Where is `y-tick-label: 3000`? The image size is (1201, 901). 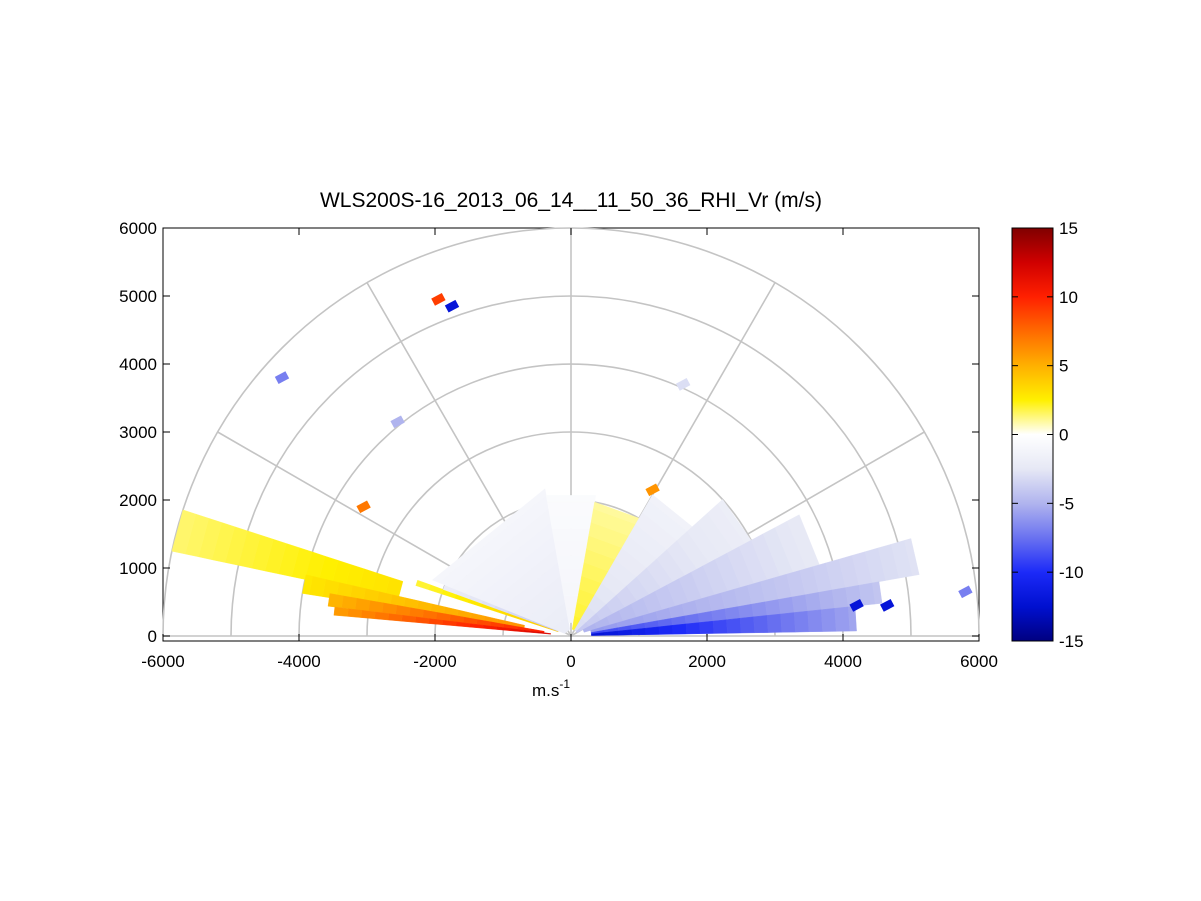
y-tick-label: 3000 is located at coordinates (138, 432).